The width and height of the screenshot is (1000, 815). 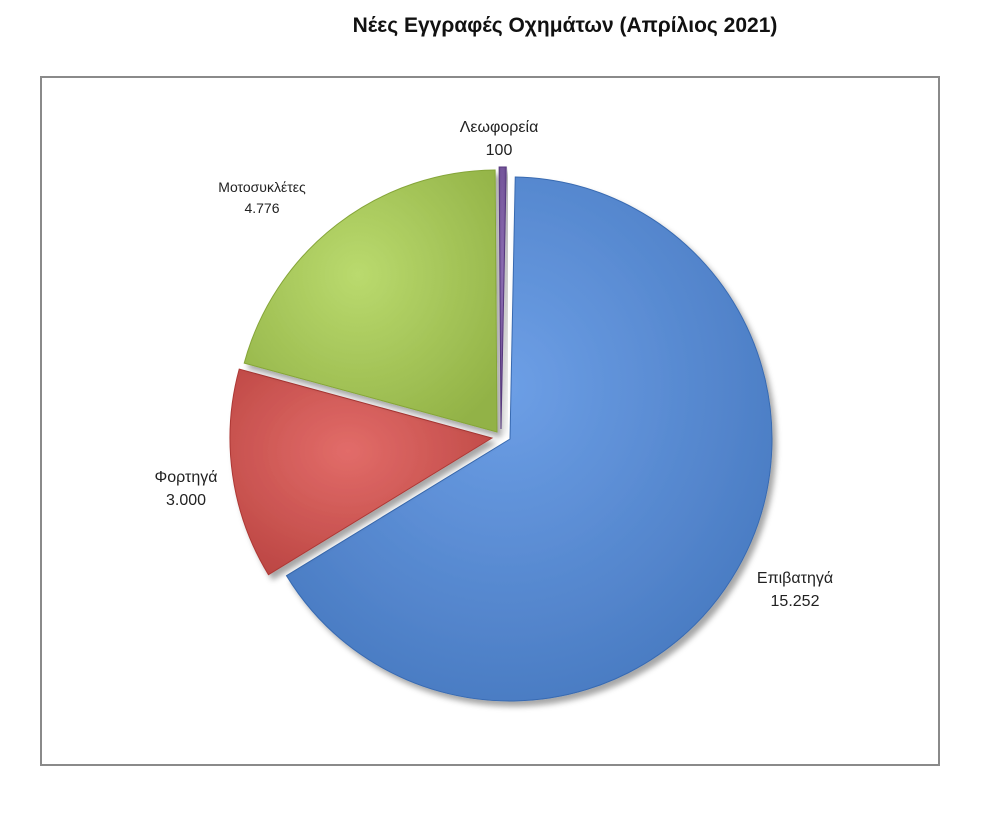 What do you see at coordinates (499, 127) in the screenshot?
I see `slice-label-4: Λεωφορεία` at bounding box center [499, 127].